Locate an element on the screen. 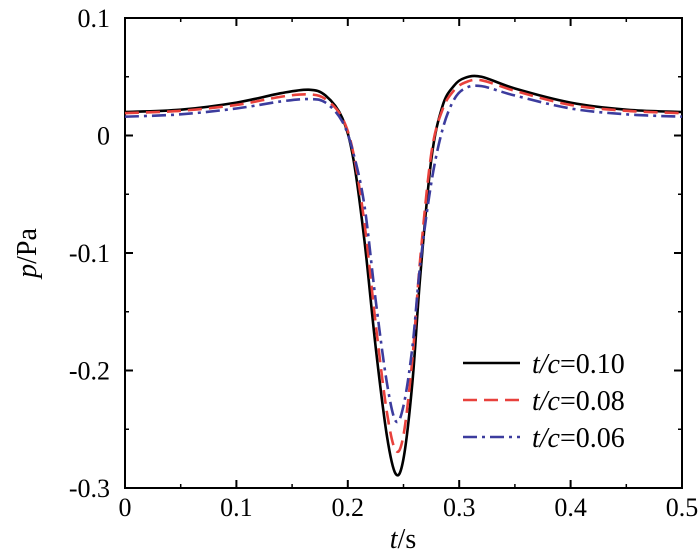 The width and height of the screenshot is (700, 552). y-tick-label: -0.3 is located at coordinates (89, 488).